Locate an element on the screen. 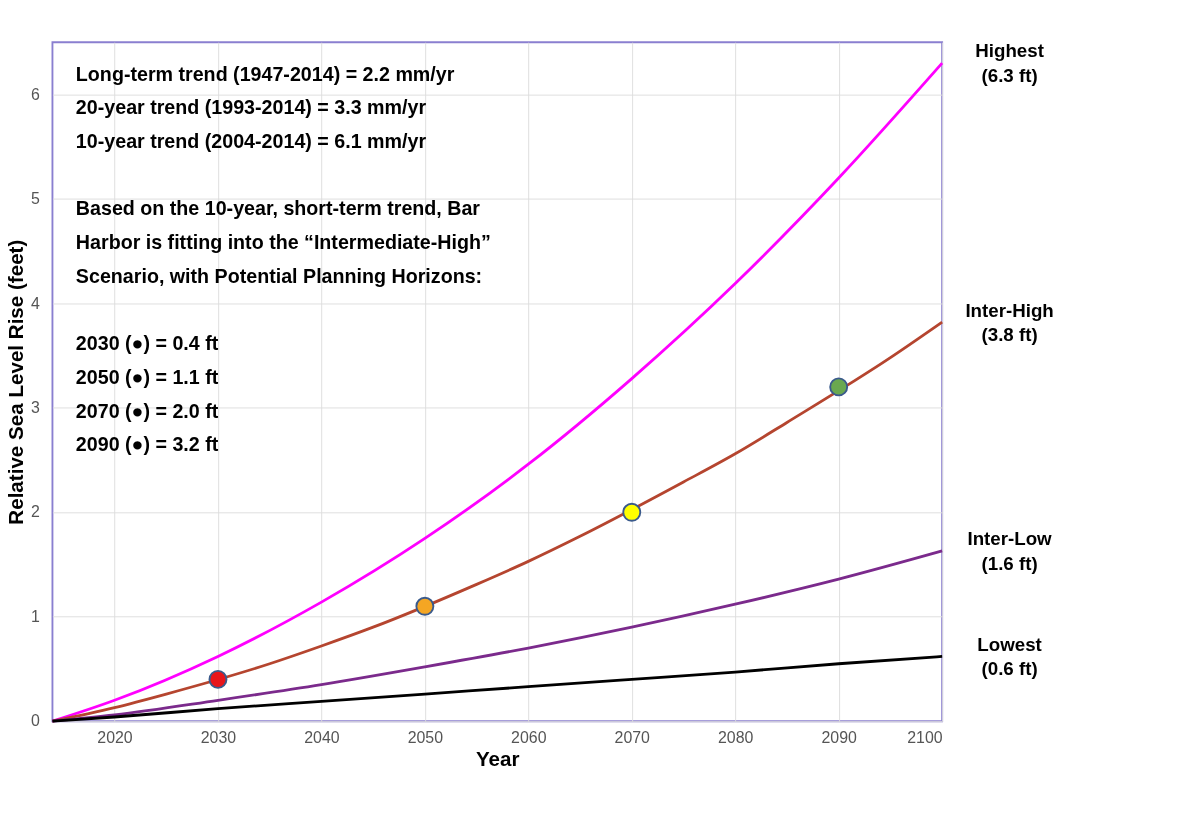 The image size is (1195, 836). x-tick-label: 2050 is located at coordinates (425, 738).